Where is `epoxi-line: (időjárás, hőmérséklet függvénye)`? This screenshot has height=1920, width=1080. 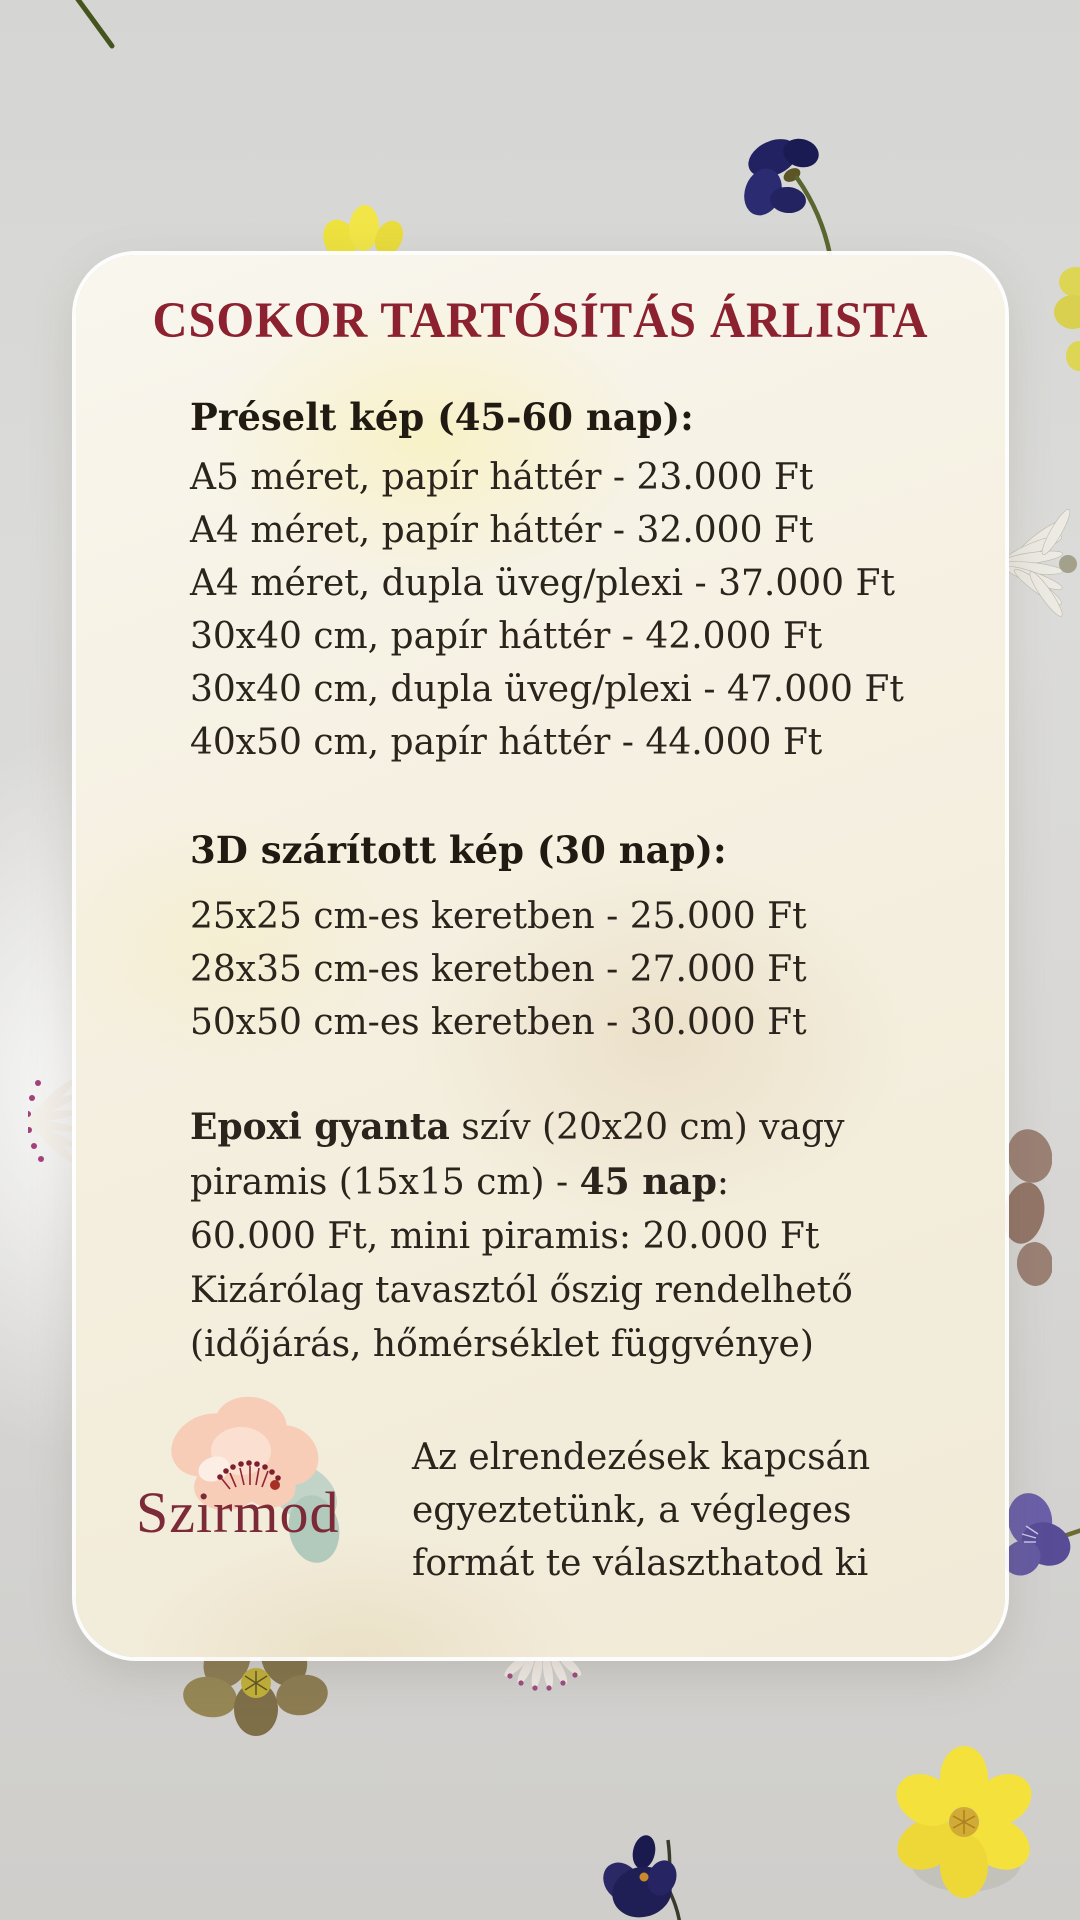
epoxi-line: (időjárás, hőmérséklet függvénye) is located at coordinates (502, 1344).